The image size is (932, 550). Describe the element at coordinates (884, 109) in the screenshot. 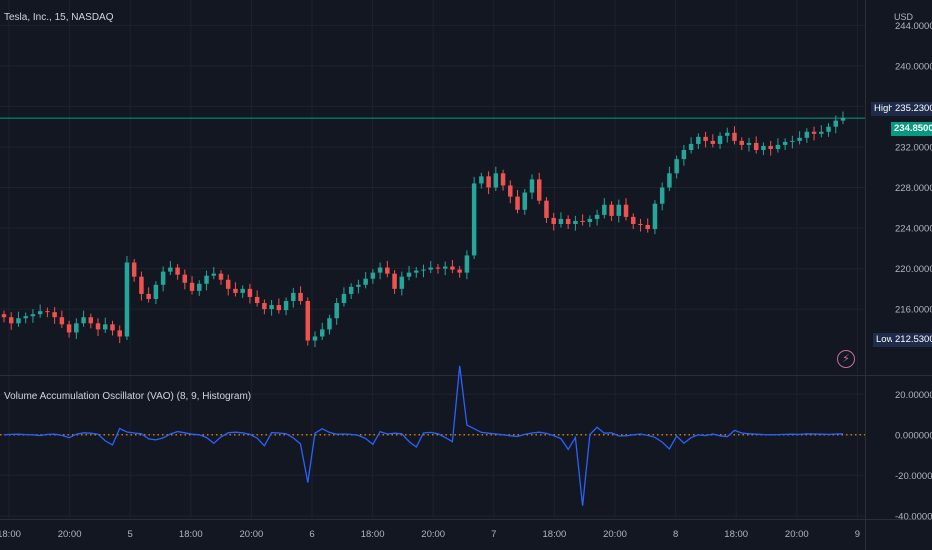

I see `high-label: High` at that location.